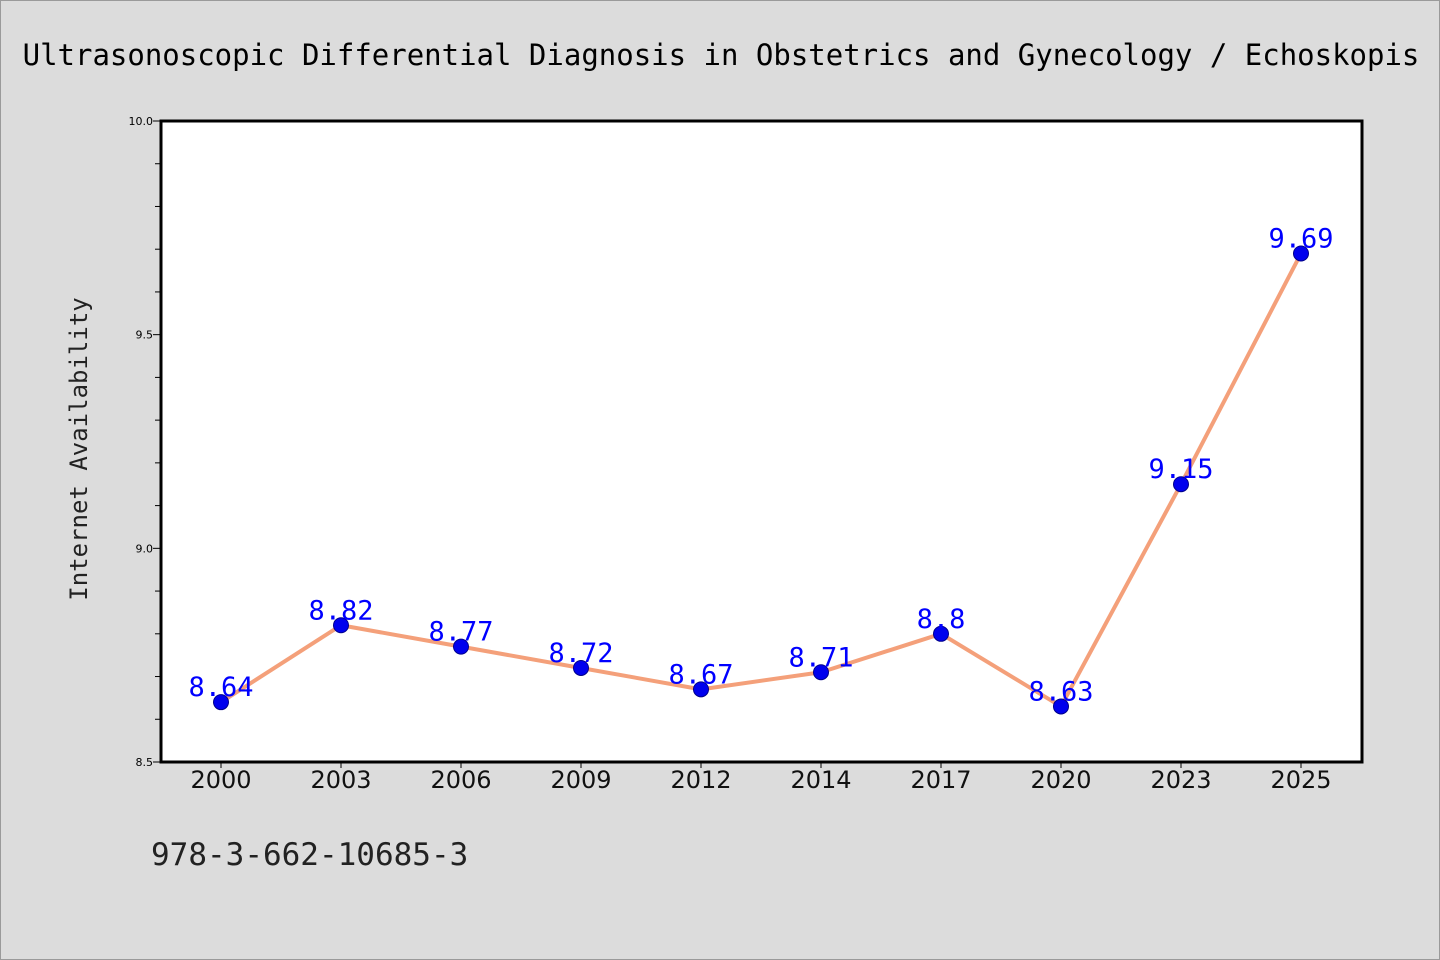 The width and height of the screenshot is (1440, 960). Describe the element at coordinates (1300, 238) in the screenshot. I see `data-label: 9.69` at that location.